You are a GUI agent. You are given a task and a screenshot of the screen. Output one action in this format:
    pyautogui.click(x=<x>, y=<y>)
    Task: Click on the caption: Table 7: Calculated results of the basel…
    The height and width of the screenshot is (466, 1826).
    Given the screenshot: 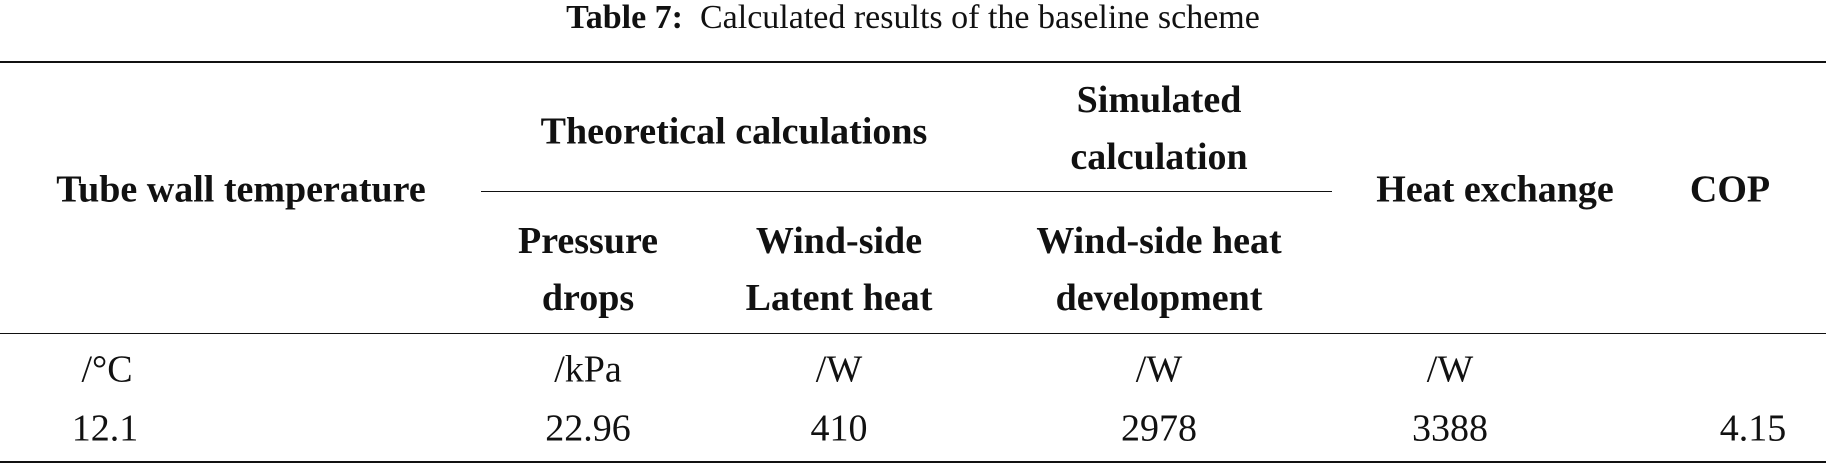 What is the action you would take?
    pyautogui.click(x=913, y=18)
    